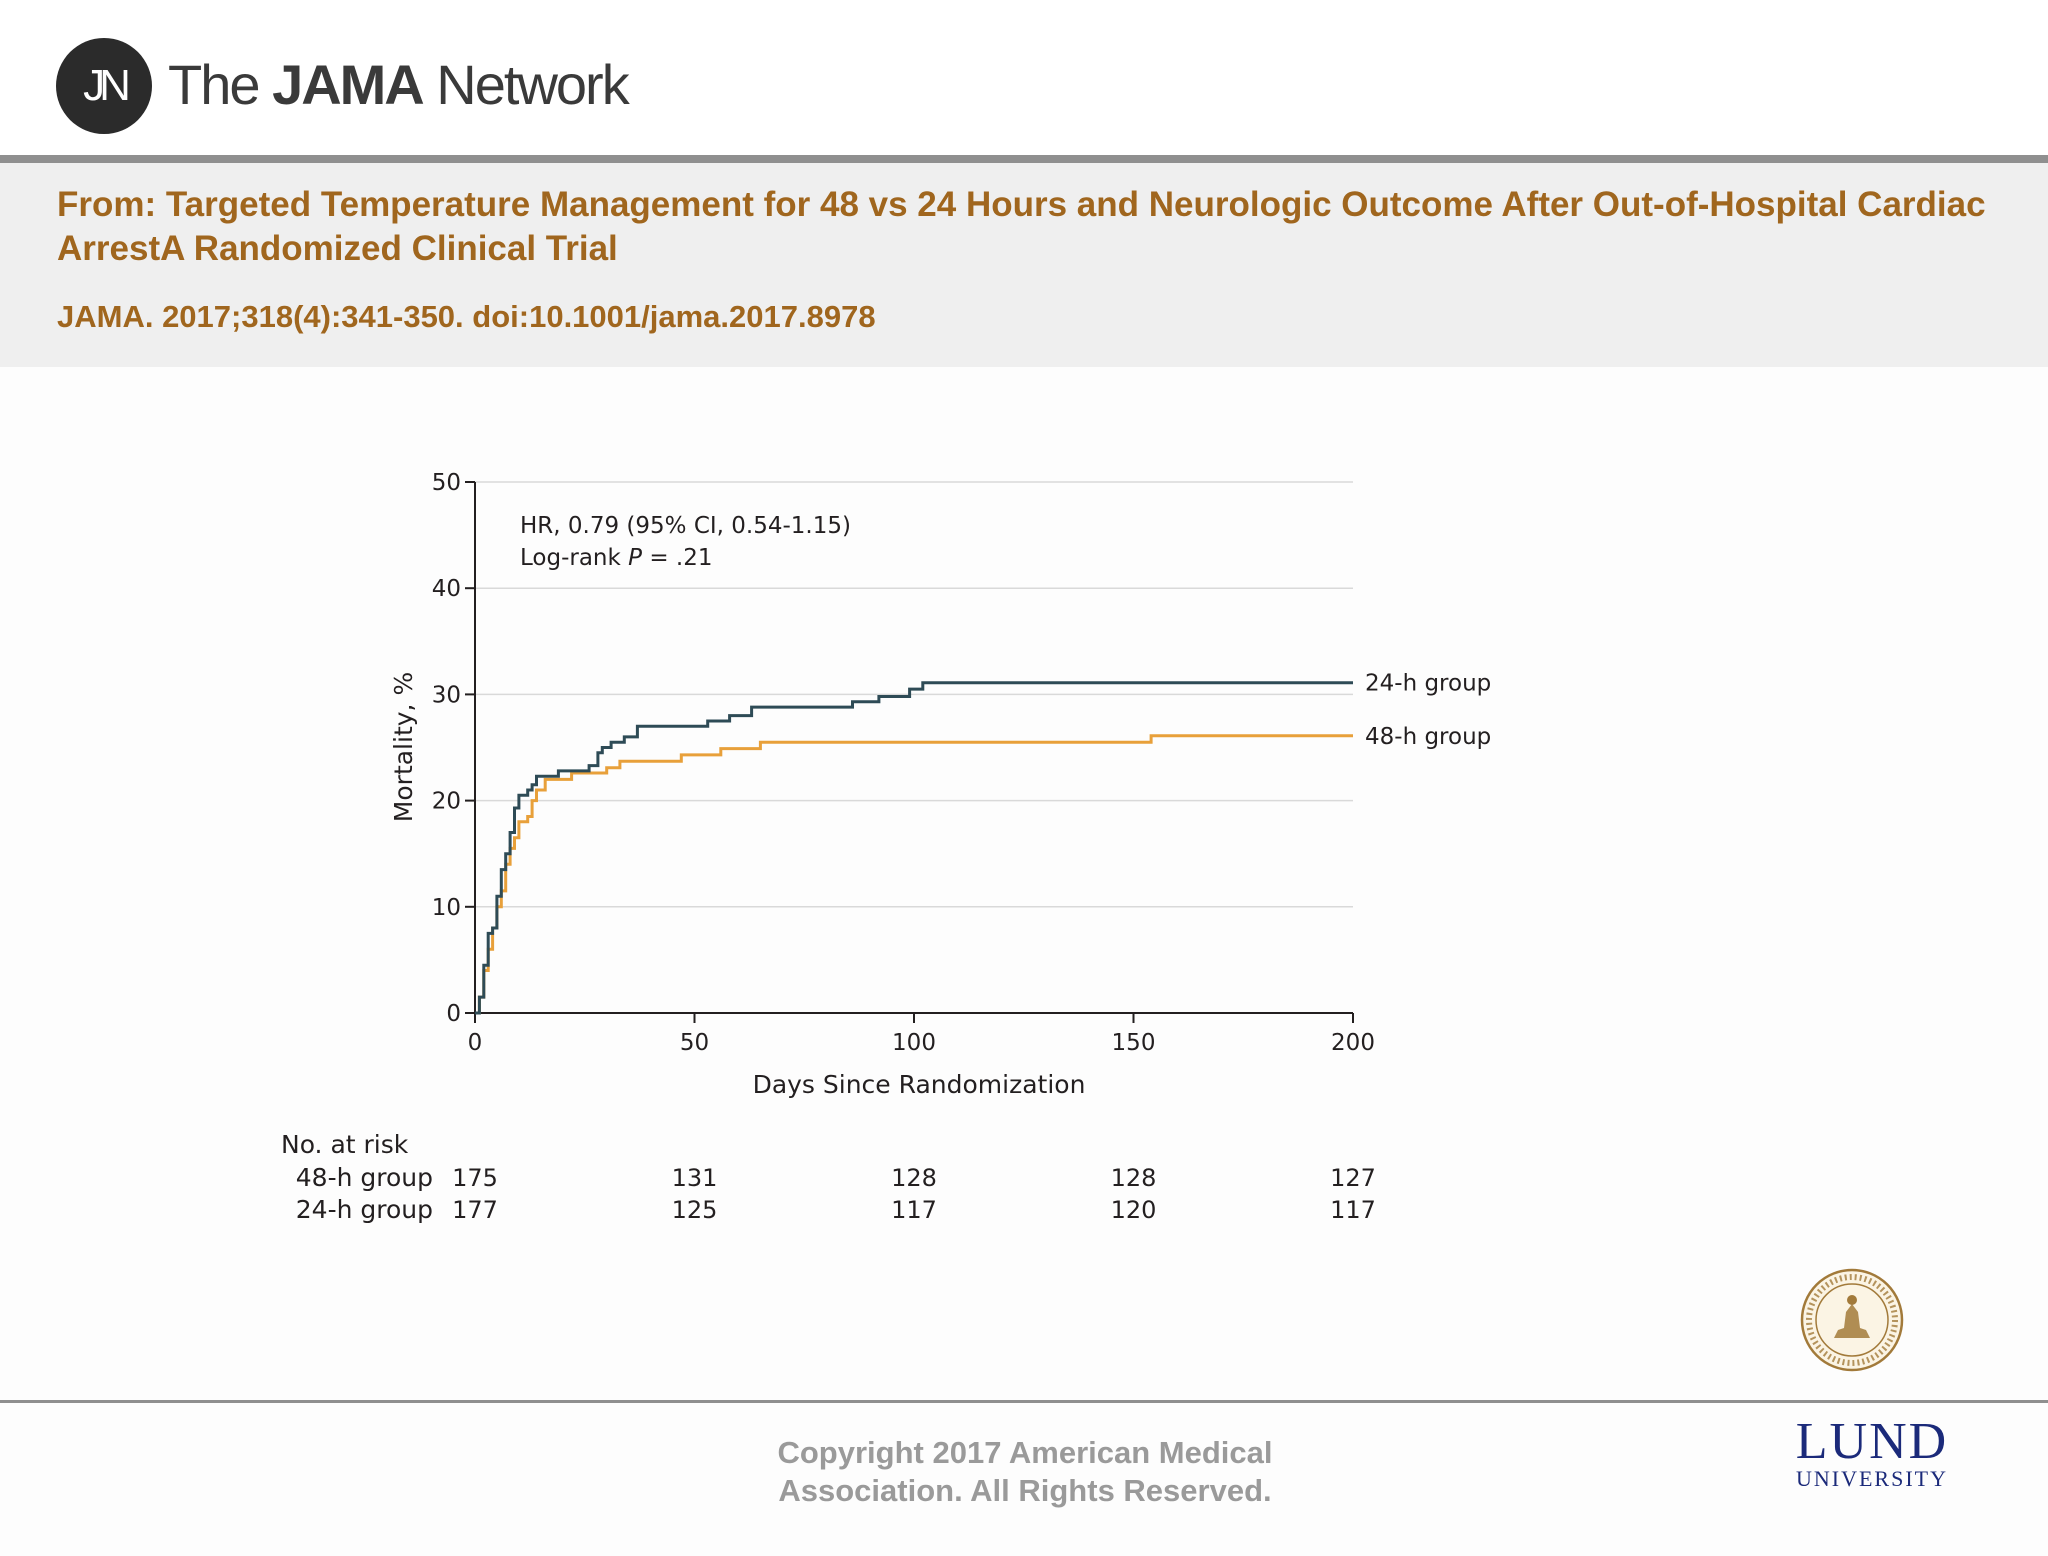 This screenshot has width=2048, height=1556. Describe the element at coordinates (1353, 1178) in the screenshot. I see `risk-value-48-h-group-200: 127` at that location.